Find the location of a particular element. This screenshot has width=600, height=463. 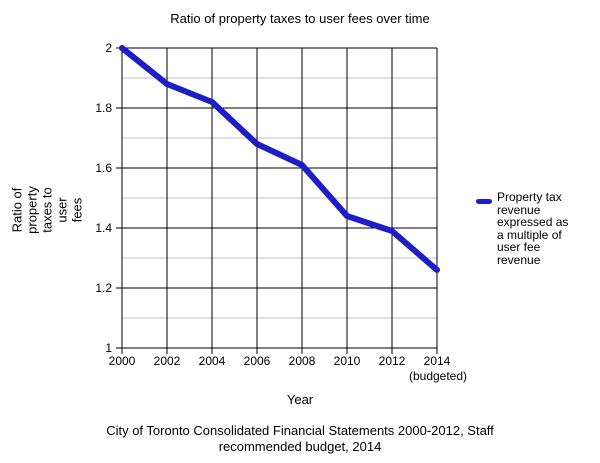

y-tick-label: 1.4 is located at coordinates (103, 228).